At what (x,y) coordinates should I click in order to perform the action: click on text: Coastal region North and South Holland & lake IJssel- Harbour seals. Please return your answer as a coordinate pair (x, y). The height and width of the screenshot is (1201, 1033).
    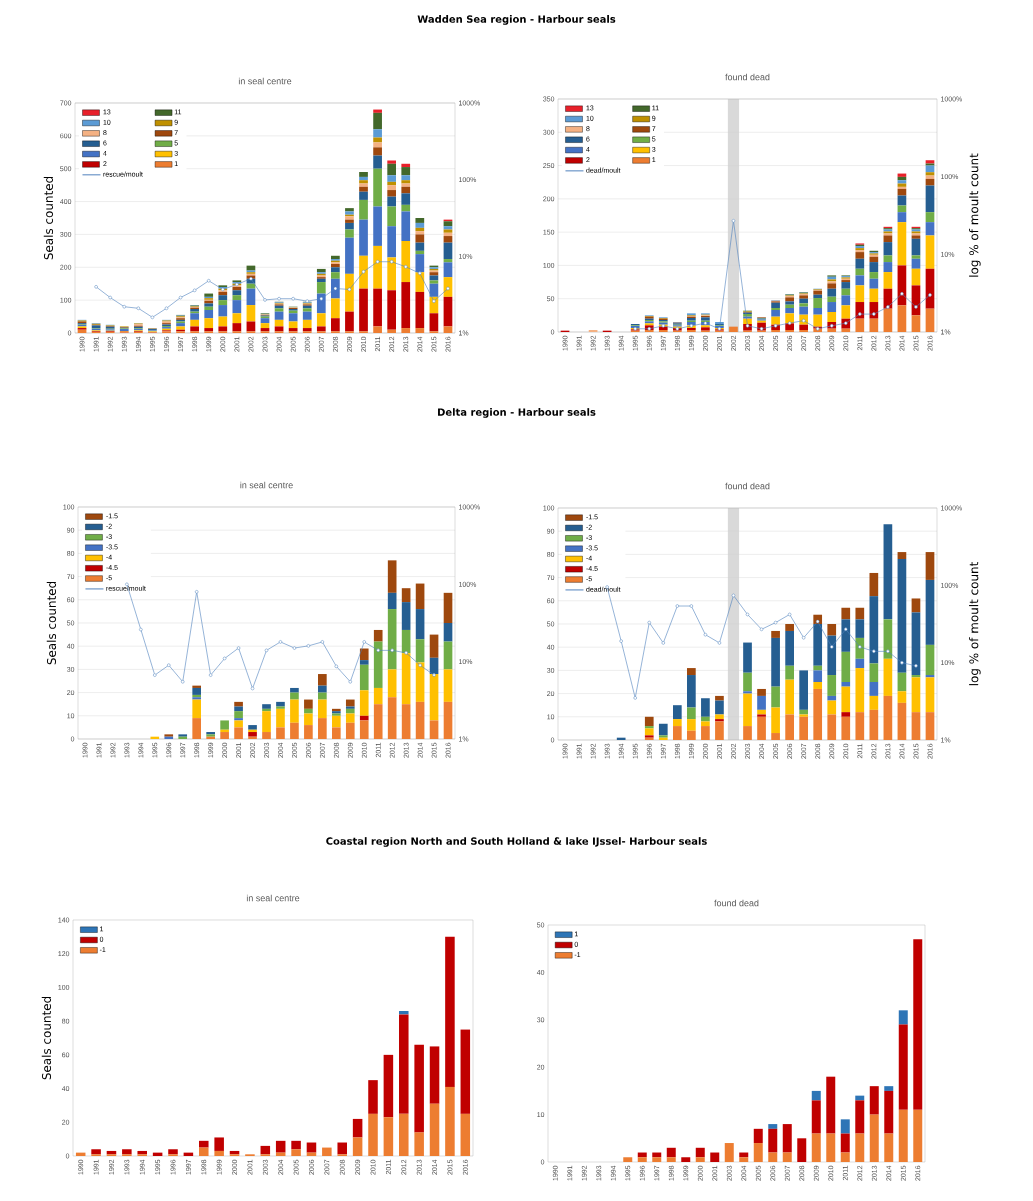
    Looking at the image, I should click on (516, 842).